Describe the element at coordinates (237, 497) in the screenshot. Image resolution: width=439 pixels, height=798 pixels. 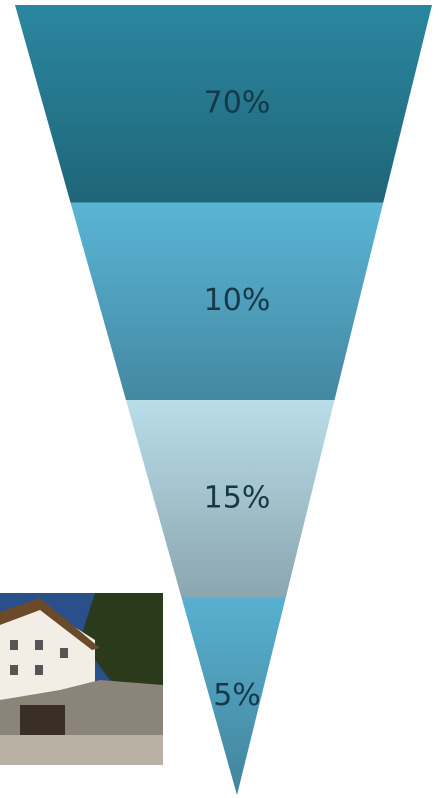
I see `segment-label: 15%` at that location.